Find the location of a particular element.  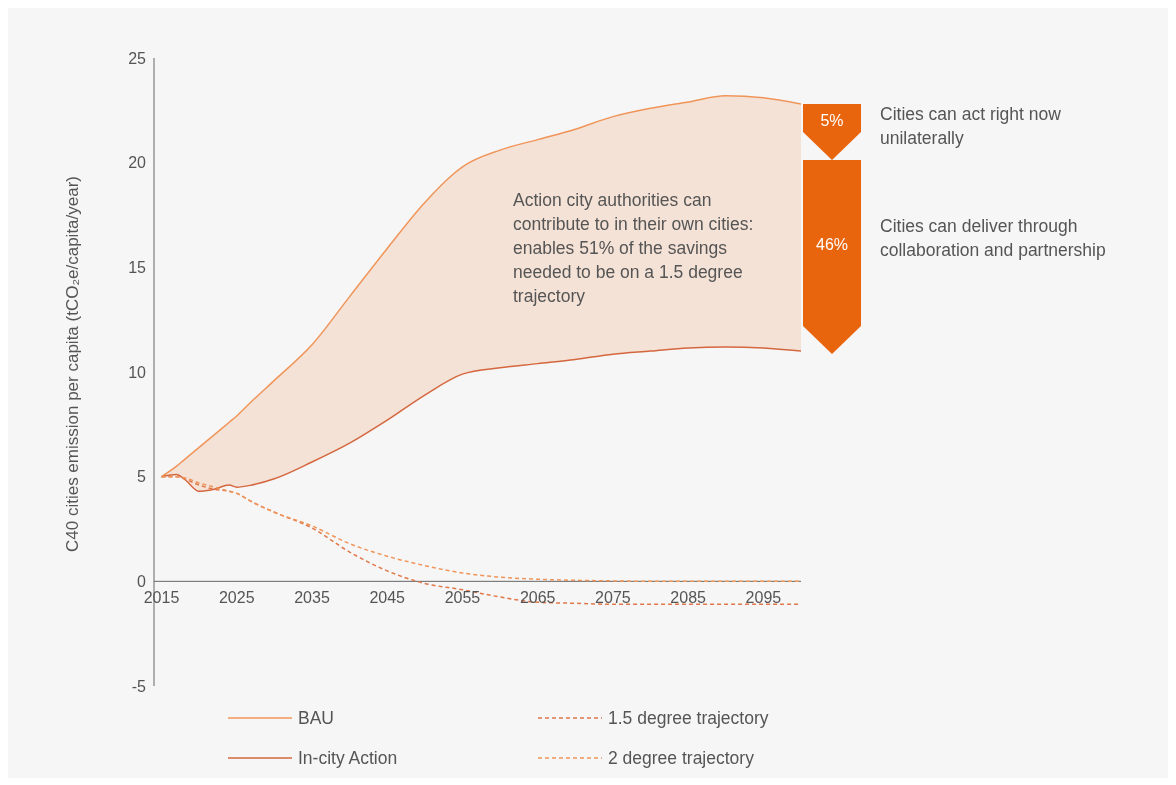

y-tick-label: 0 is located at coordinates (142, 582).